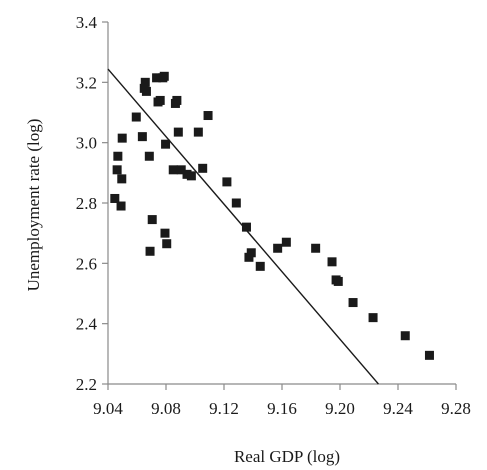 The image size is (487, 470). Describe the element at coordinates (86, 82) in the screenshot. I see `y-tick-label: 3.2` at that location.